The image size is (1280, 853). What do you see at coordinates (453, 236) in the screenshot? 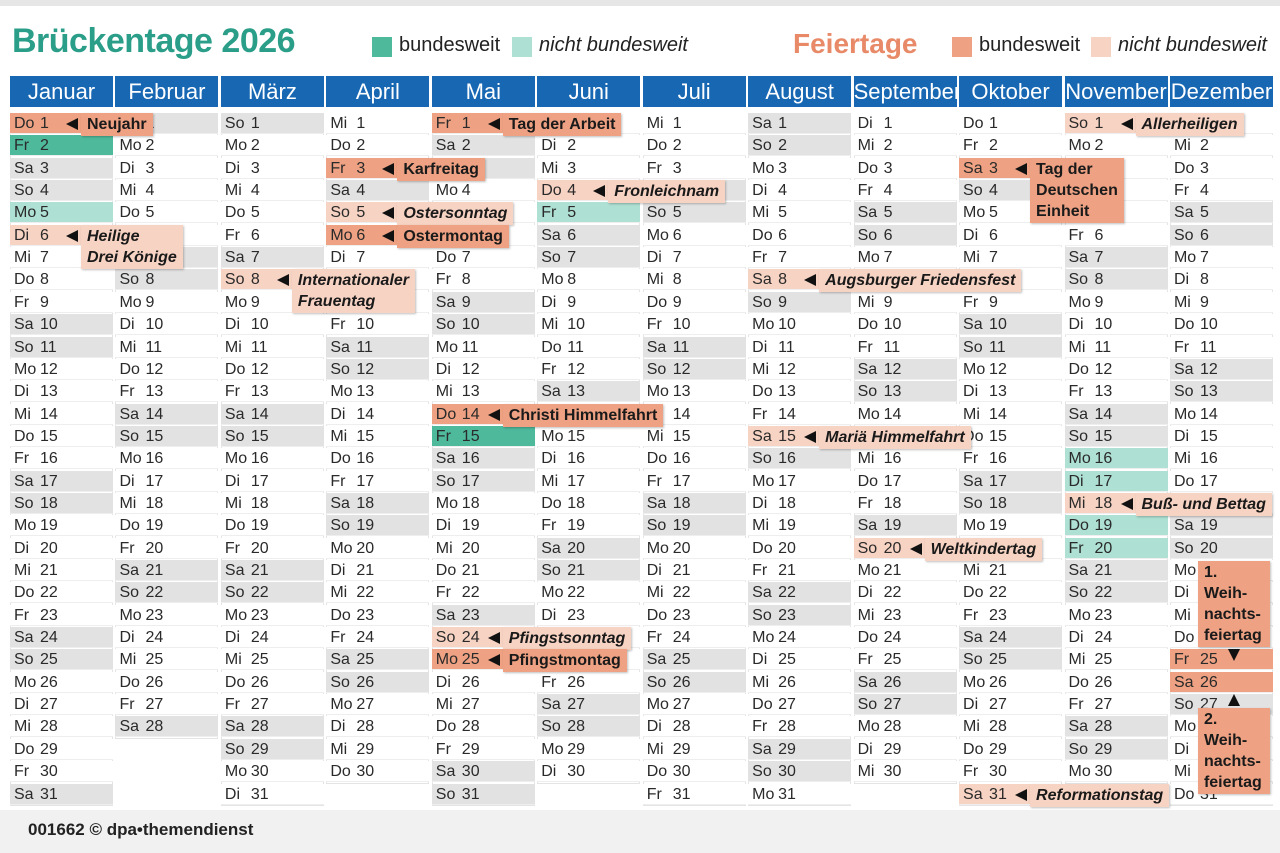
I see `holiday-name: Ostermontag` at bounding box center [453, 236].